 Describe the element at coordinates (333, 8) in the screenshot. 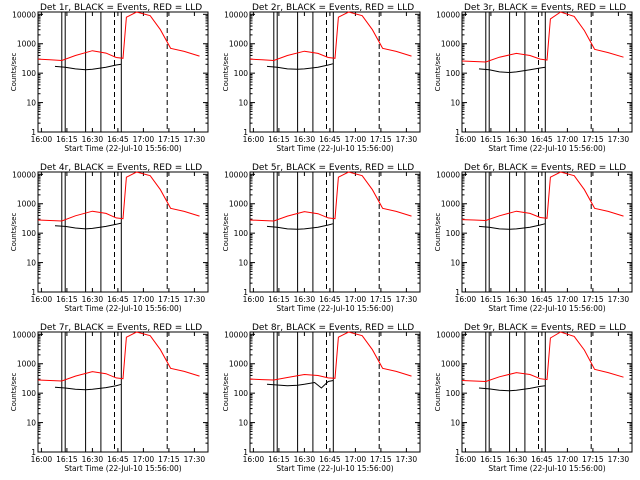

I see `panel-title: Det 2r, BLACK = Events, RED = LLD` at that location.